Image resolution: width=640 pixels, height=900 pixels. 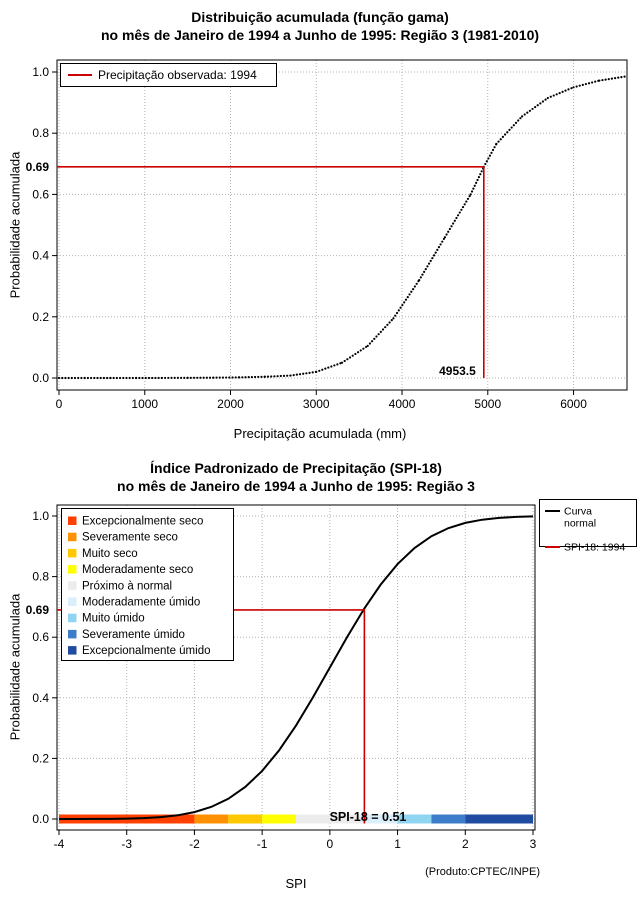 I want to click on category-label: Moderadamente seco, so click(x=137, y=570).